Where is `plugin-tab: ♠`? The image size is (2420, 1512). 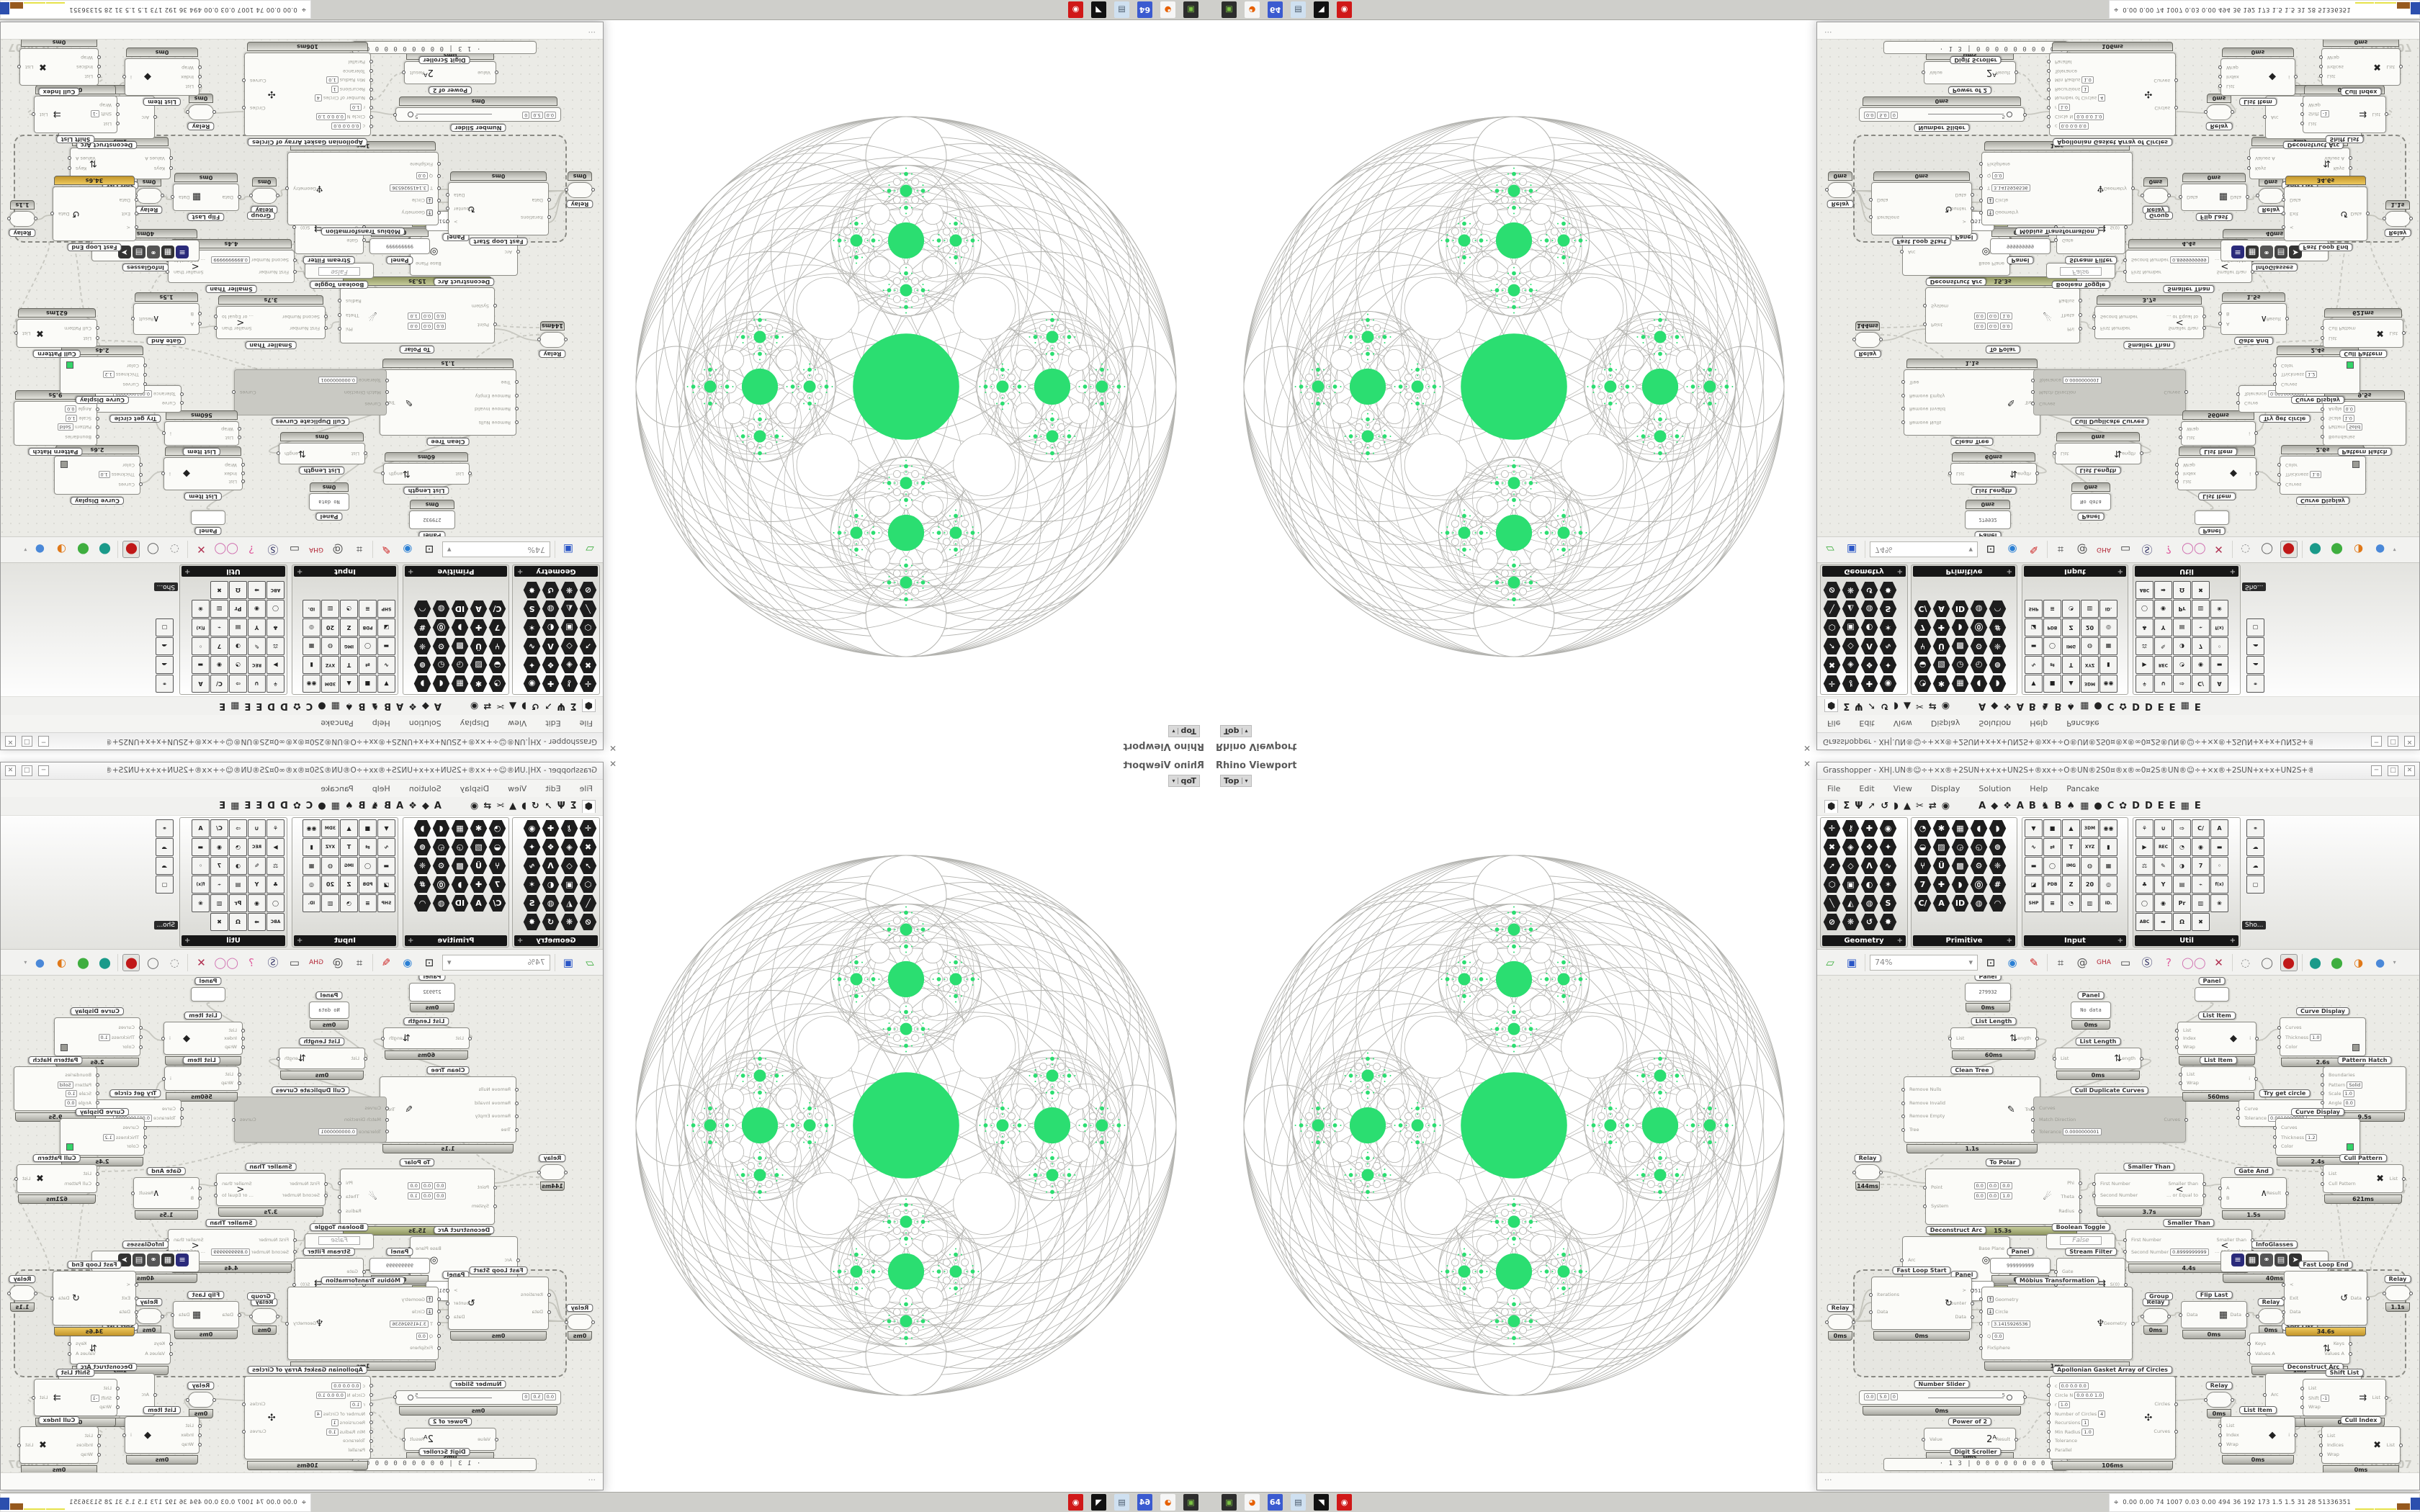
plugin-tab: ♠ is located at coordinates (349, 806).